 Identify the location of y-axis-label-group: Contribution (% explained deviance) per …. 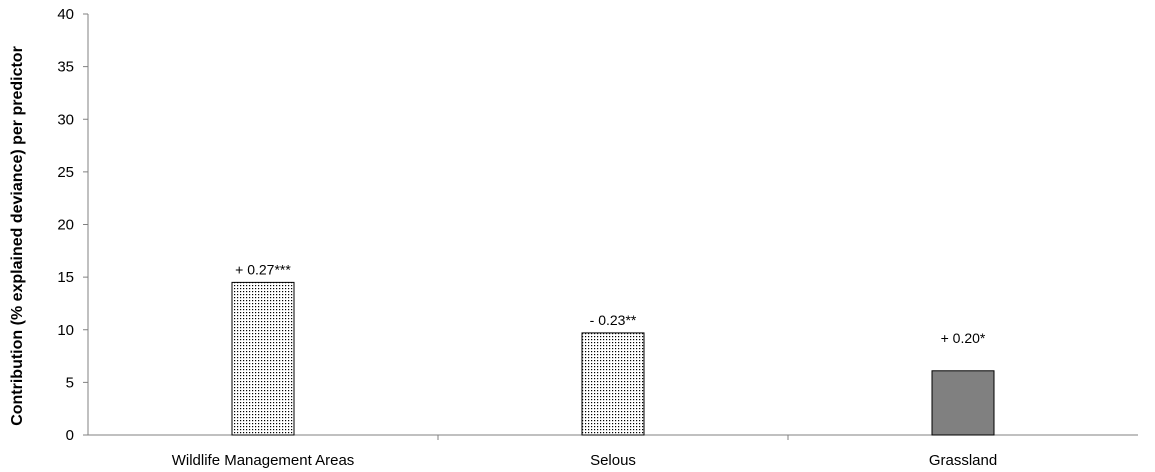
(17, 236).